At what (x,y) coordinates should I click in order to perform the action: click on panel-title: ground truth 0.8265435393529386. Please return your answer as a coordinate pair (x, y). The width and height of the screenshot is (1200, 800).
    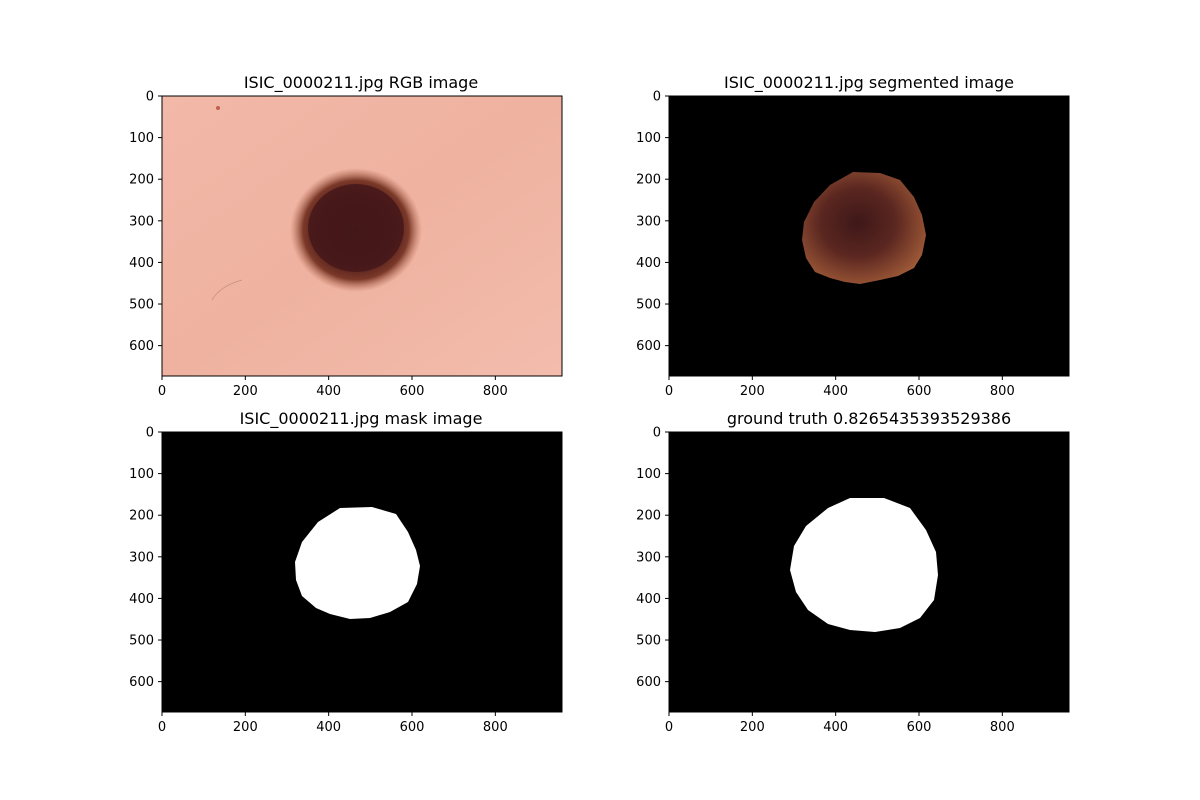
    Looking at the image, I should click on (869, 418).